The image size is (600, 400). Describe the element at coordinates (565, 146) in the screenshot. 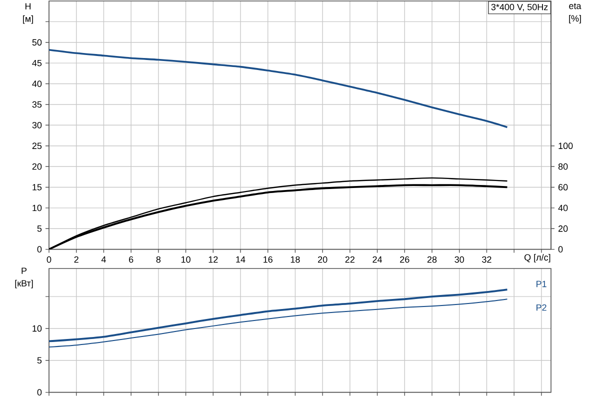

I see `y2-tick-label: 100` at that location.